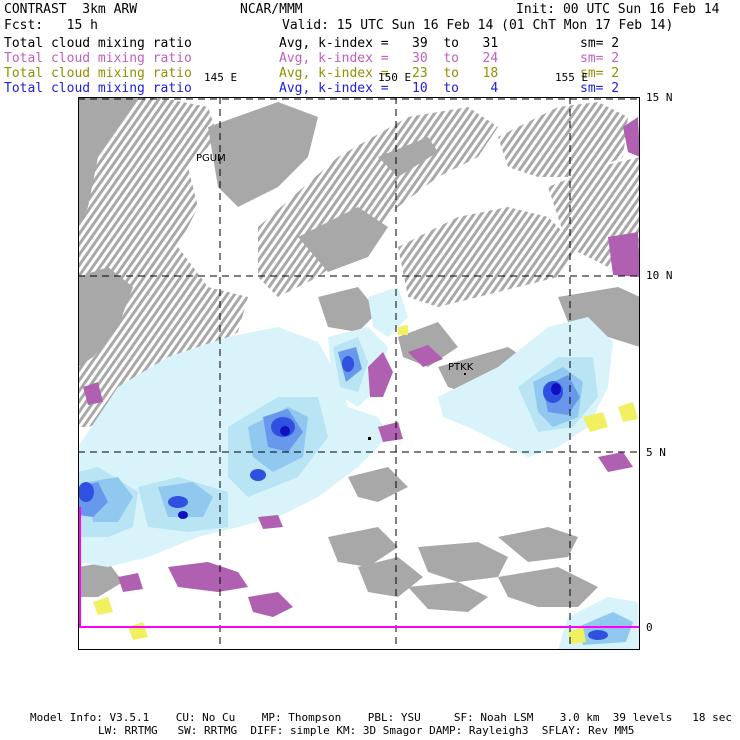 The height and width of the screenshot is (740, 740). I want to click on legend-sm-2: sm= 2, so click(600, 58).